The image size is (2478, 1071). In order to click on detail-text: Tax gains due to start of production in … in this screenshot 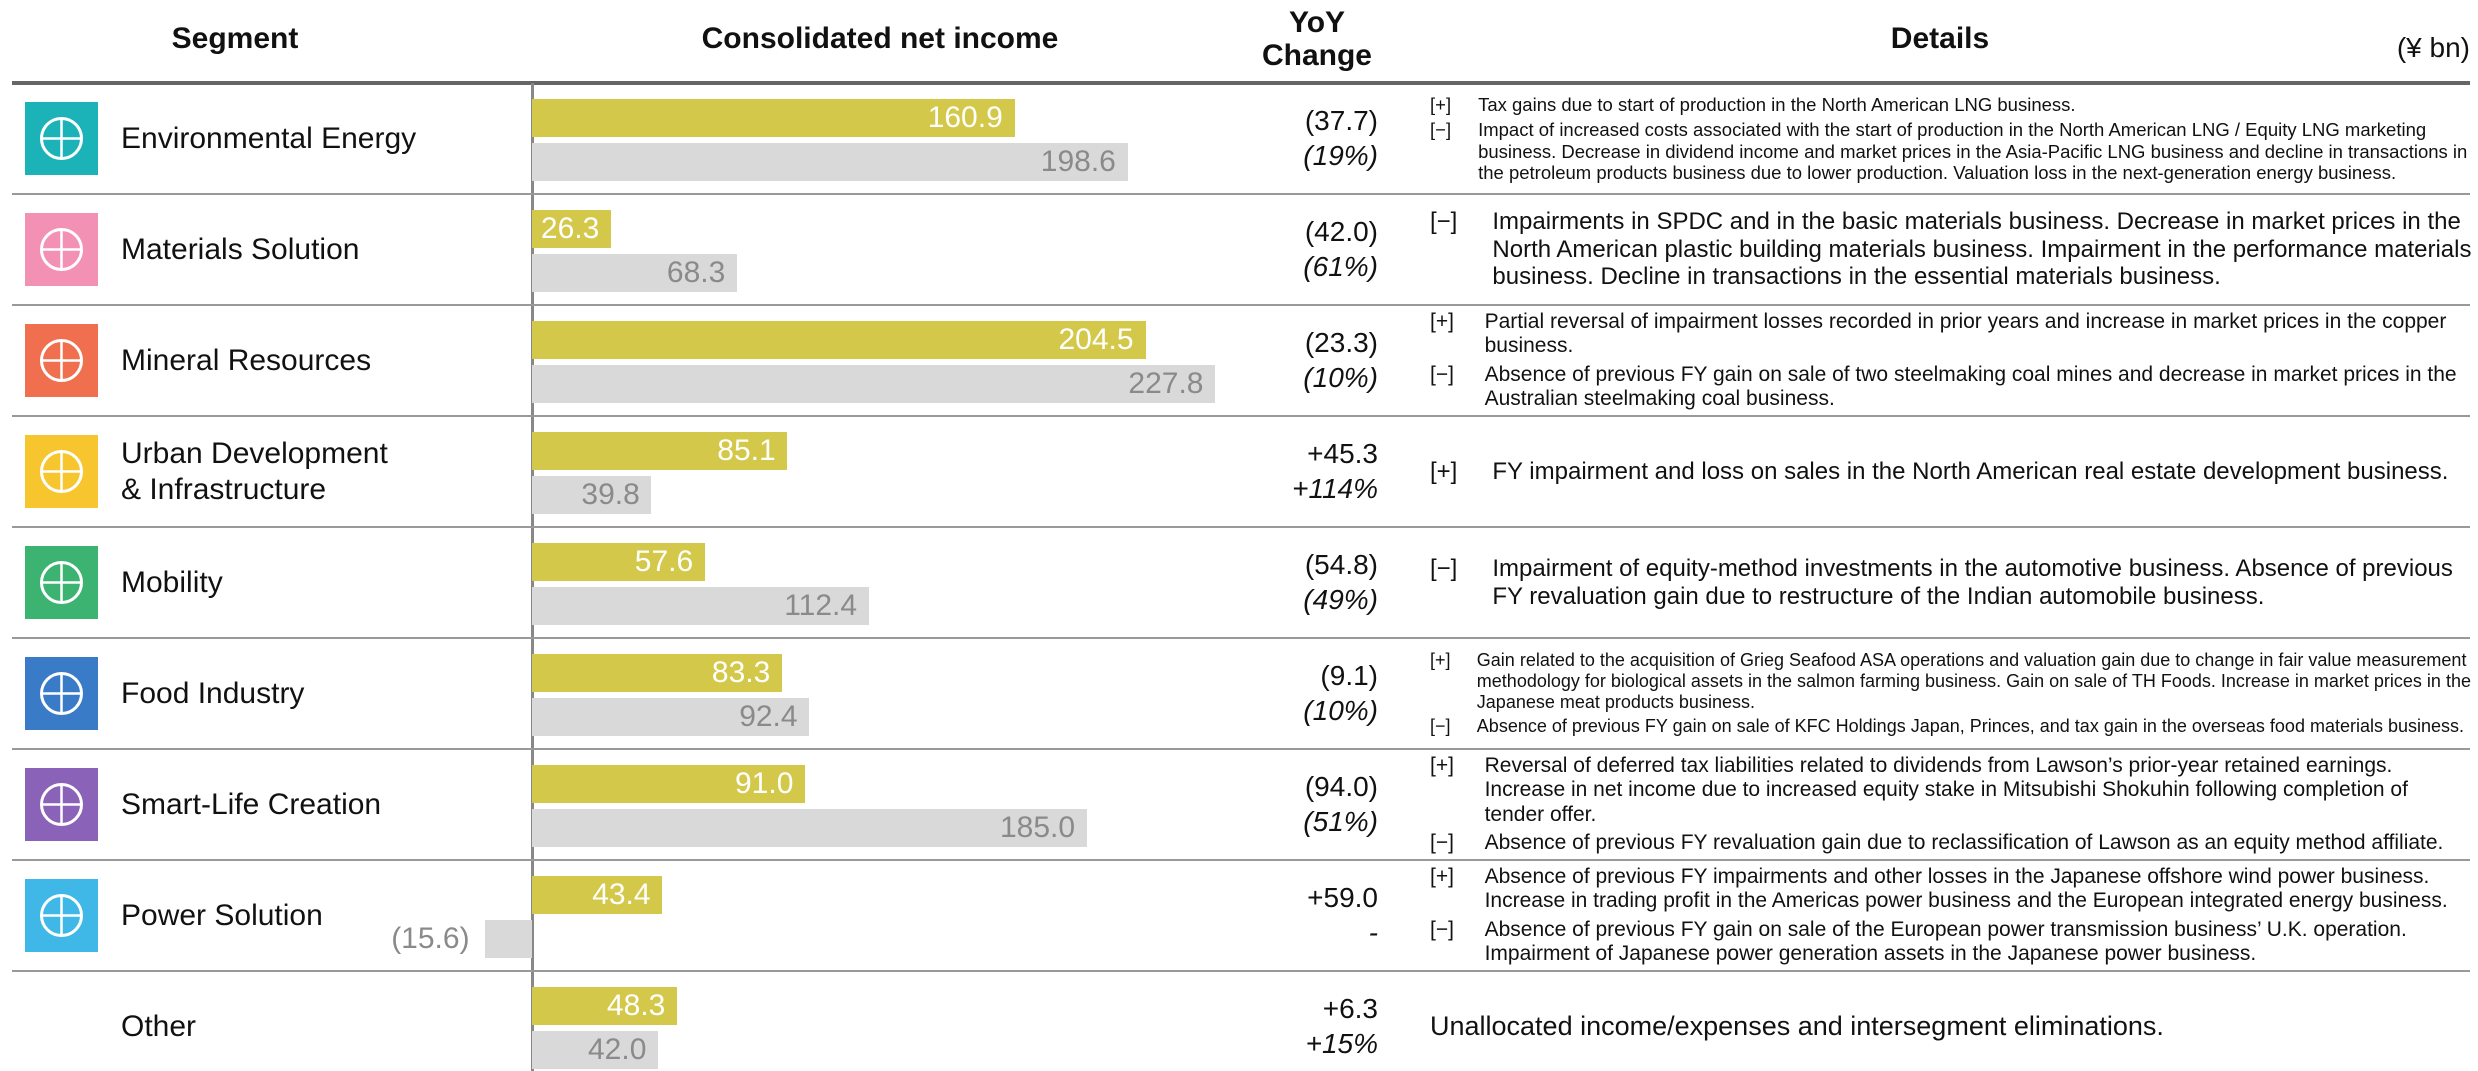, I will do `click(1777, 104)`.